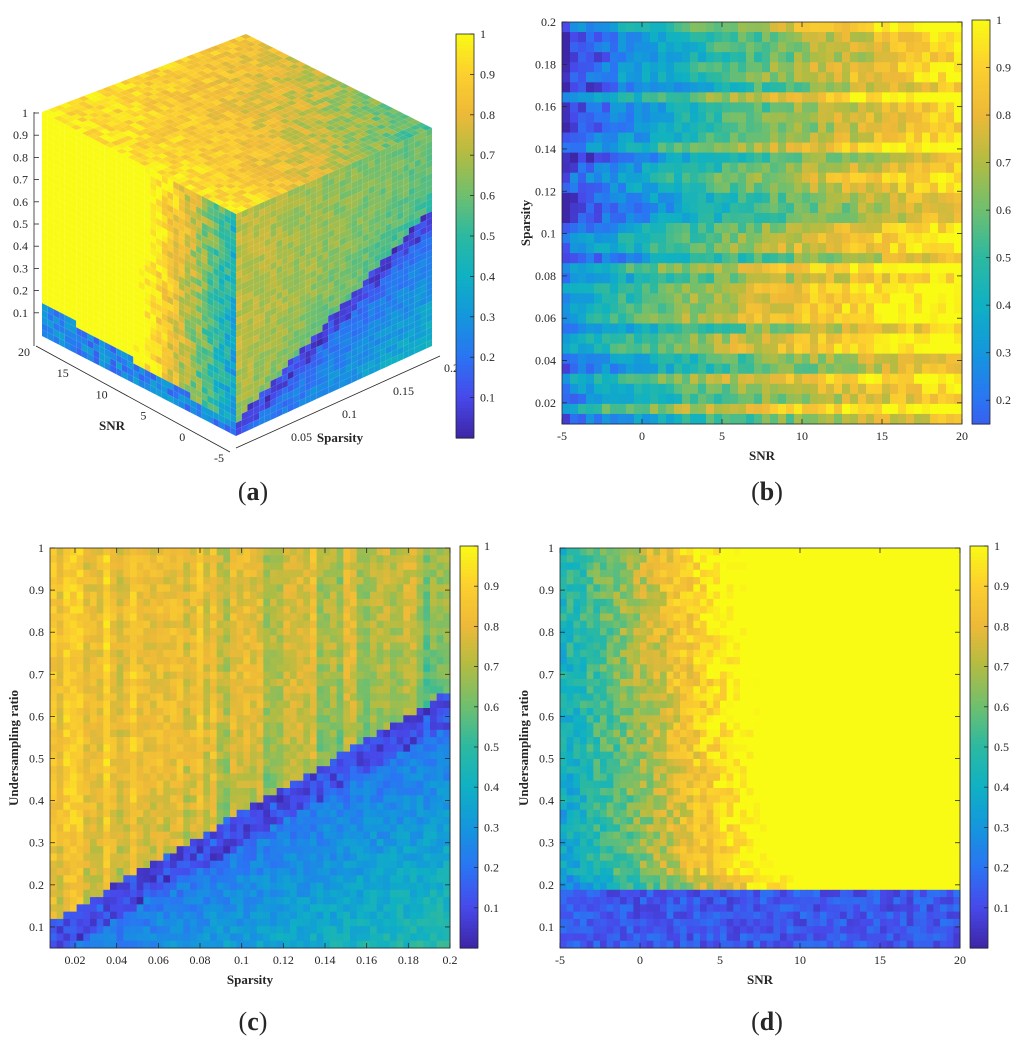  Describe the element at coordinates (762, 455) in the screenshot. I see `x-axis-label: SNR` at that location.